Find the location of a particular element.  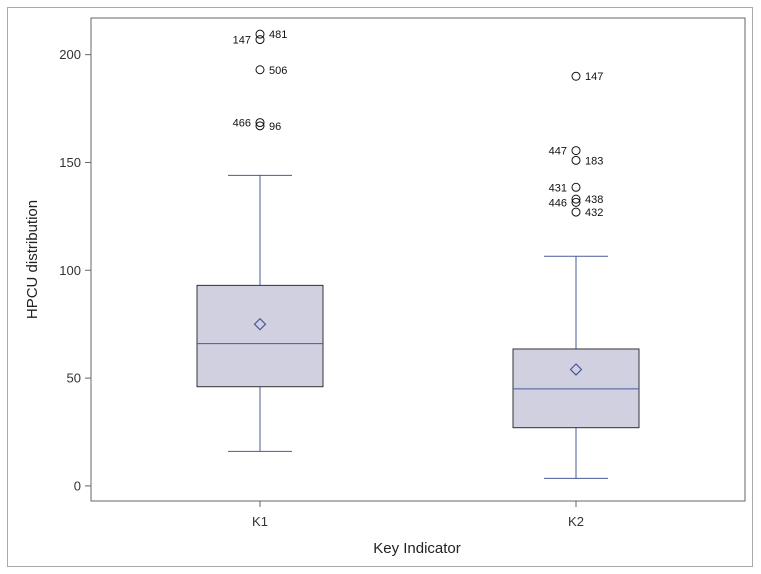

k1-mean-marker is located at coordinates (260, 324).